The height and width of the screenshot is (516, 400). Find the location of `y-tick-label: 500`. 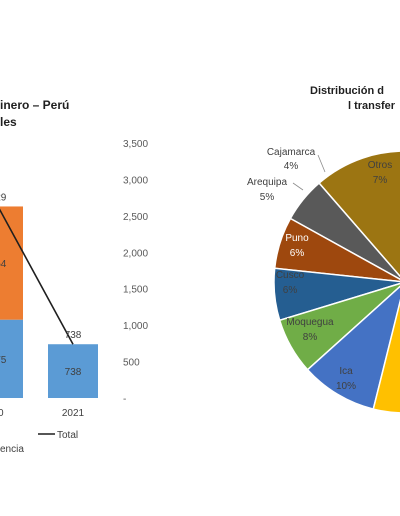

y-tick-label: 500 is located at coordinates (131, 363).